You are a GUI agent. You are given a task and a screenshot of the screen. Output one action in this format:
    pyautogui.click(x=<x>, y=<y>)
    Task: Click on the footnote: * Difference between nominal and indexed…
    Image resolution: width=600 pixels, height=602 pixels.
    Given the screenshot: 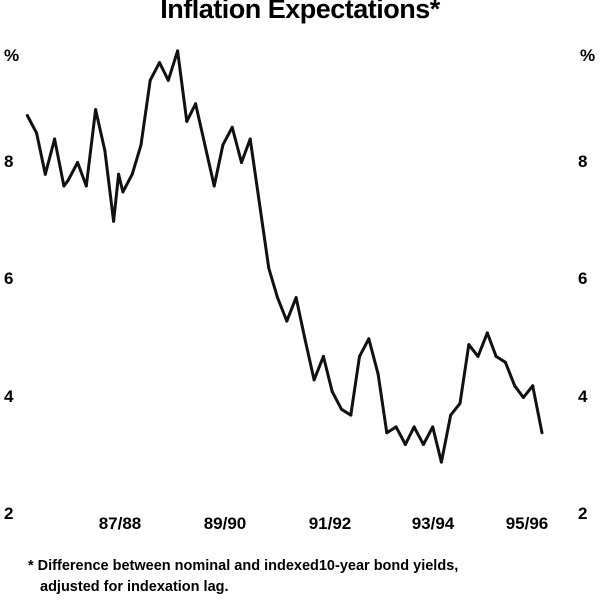 What is the action you would take?
    pyautogui.click(x=308, y=577)
    